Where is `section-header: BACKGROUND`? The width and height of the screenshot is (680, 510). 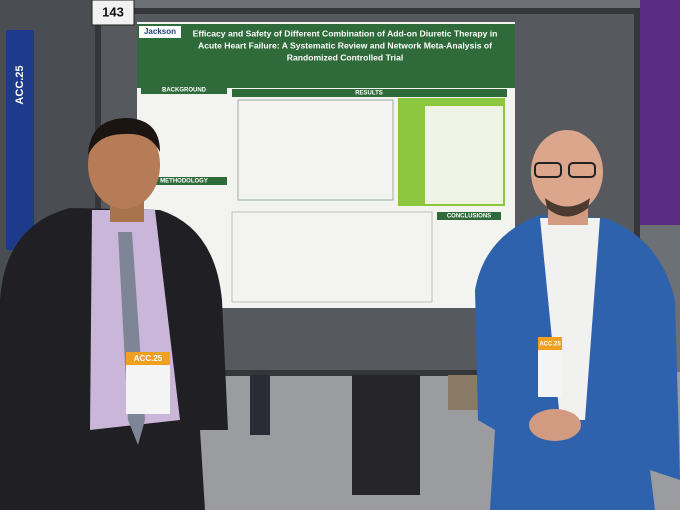
section-header: BACKGROUND is located at coordinates (184, 91).